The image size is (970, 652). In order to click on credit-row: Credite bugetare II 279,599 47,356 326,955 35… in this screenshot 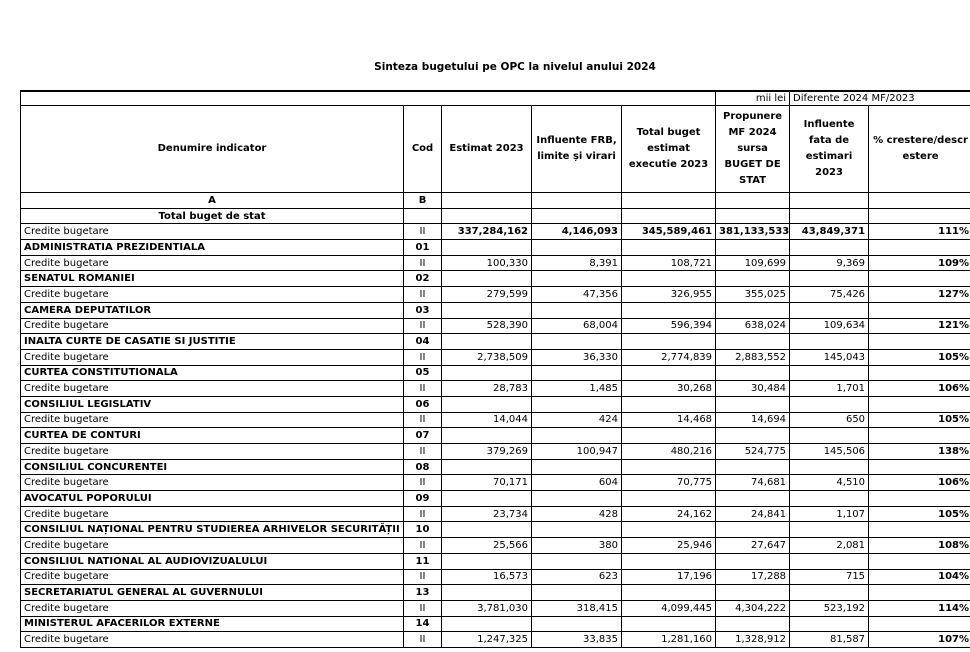, I will do `click(495, 294)`.